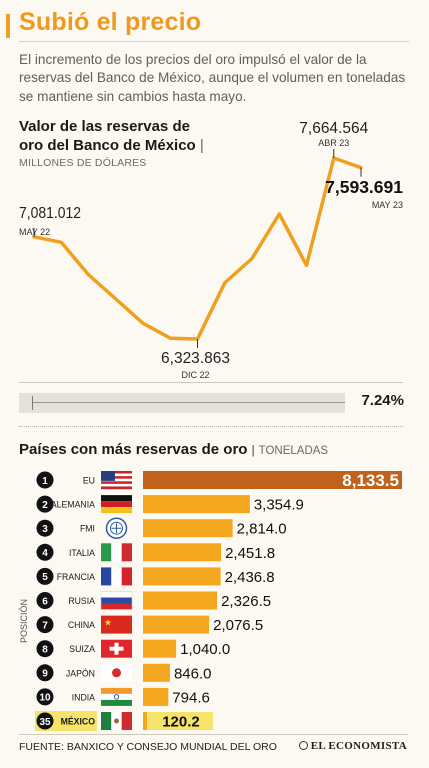 Image resolution: width=429 pixels, height=768 pixels. I want to click on line-chart-unit: MILLONES DE DÓLARES, so click(83, 163).